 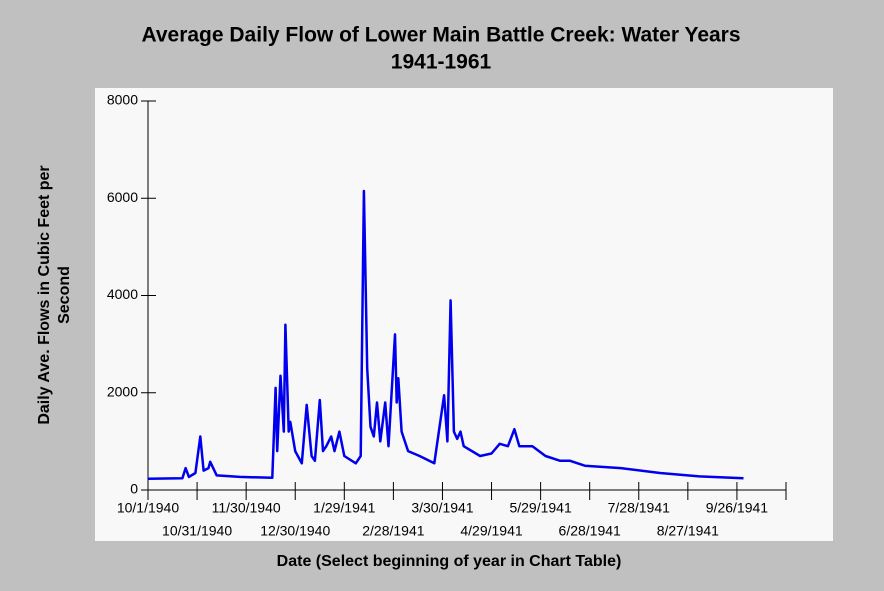 I want to click on x-tick-label: 6/28/1941, so click(x=590, y=531).